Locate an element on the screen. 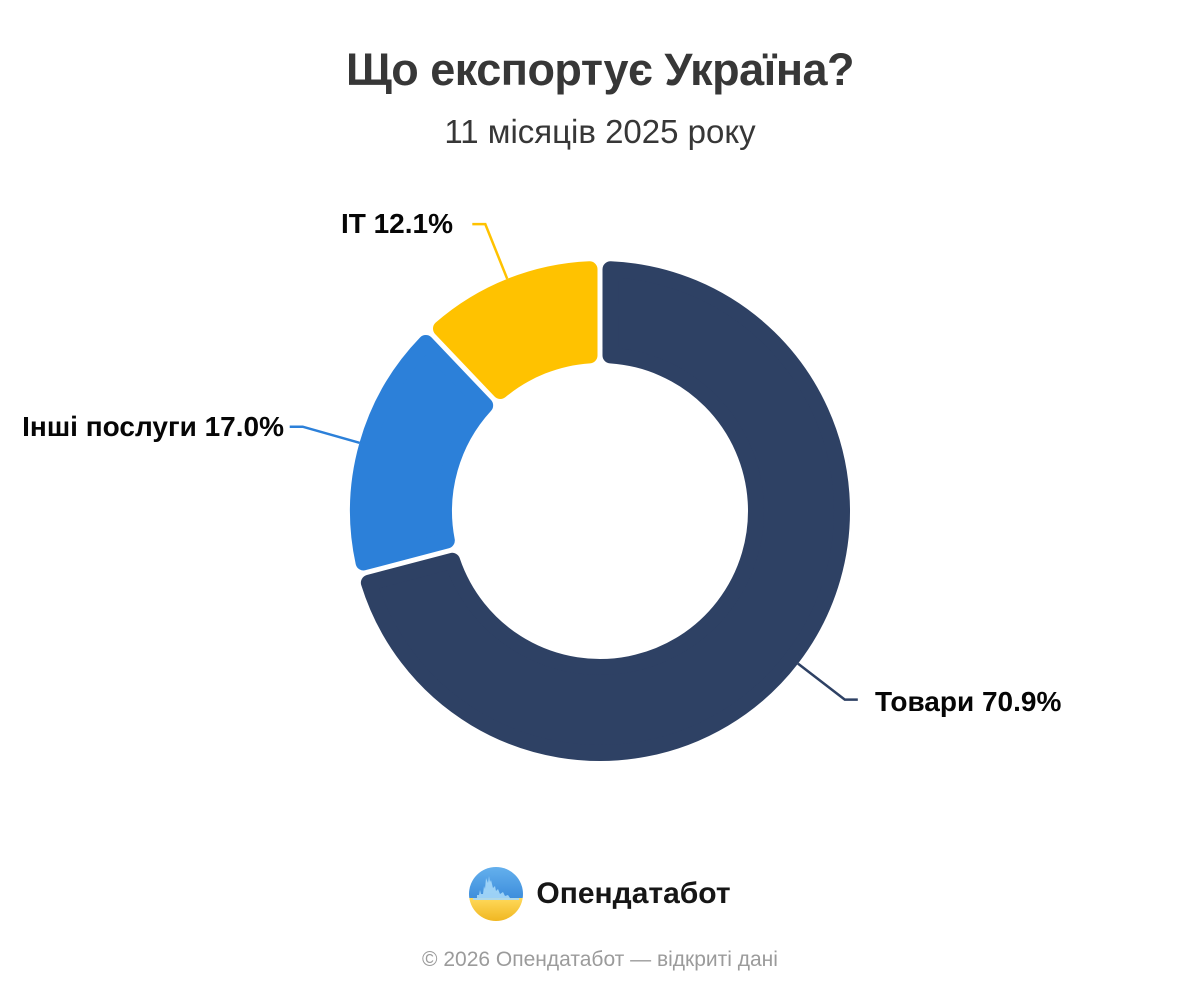 This screenshot has width=1200, height=1000. logo-text: Опендатабот is located at coordinates (633, 893).